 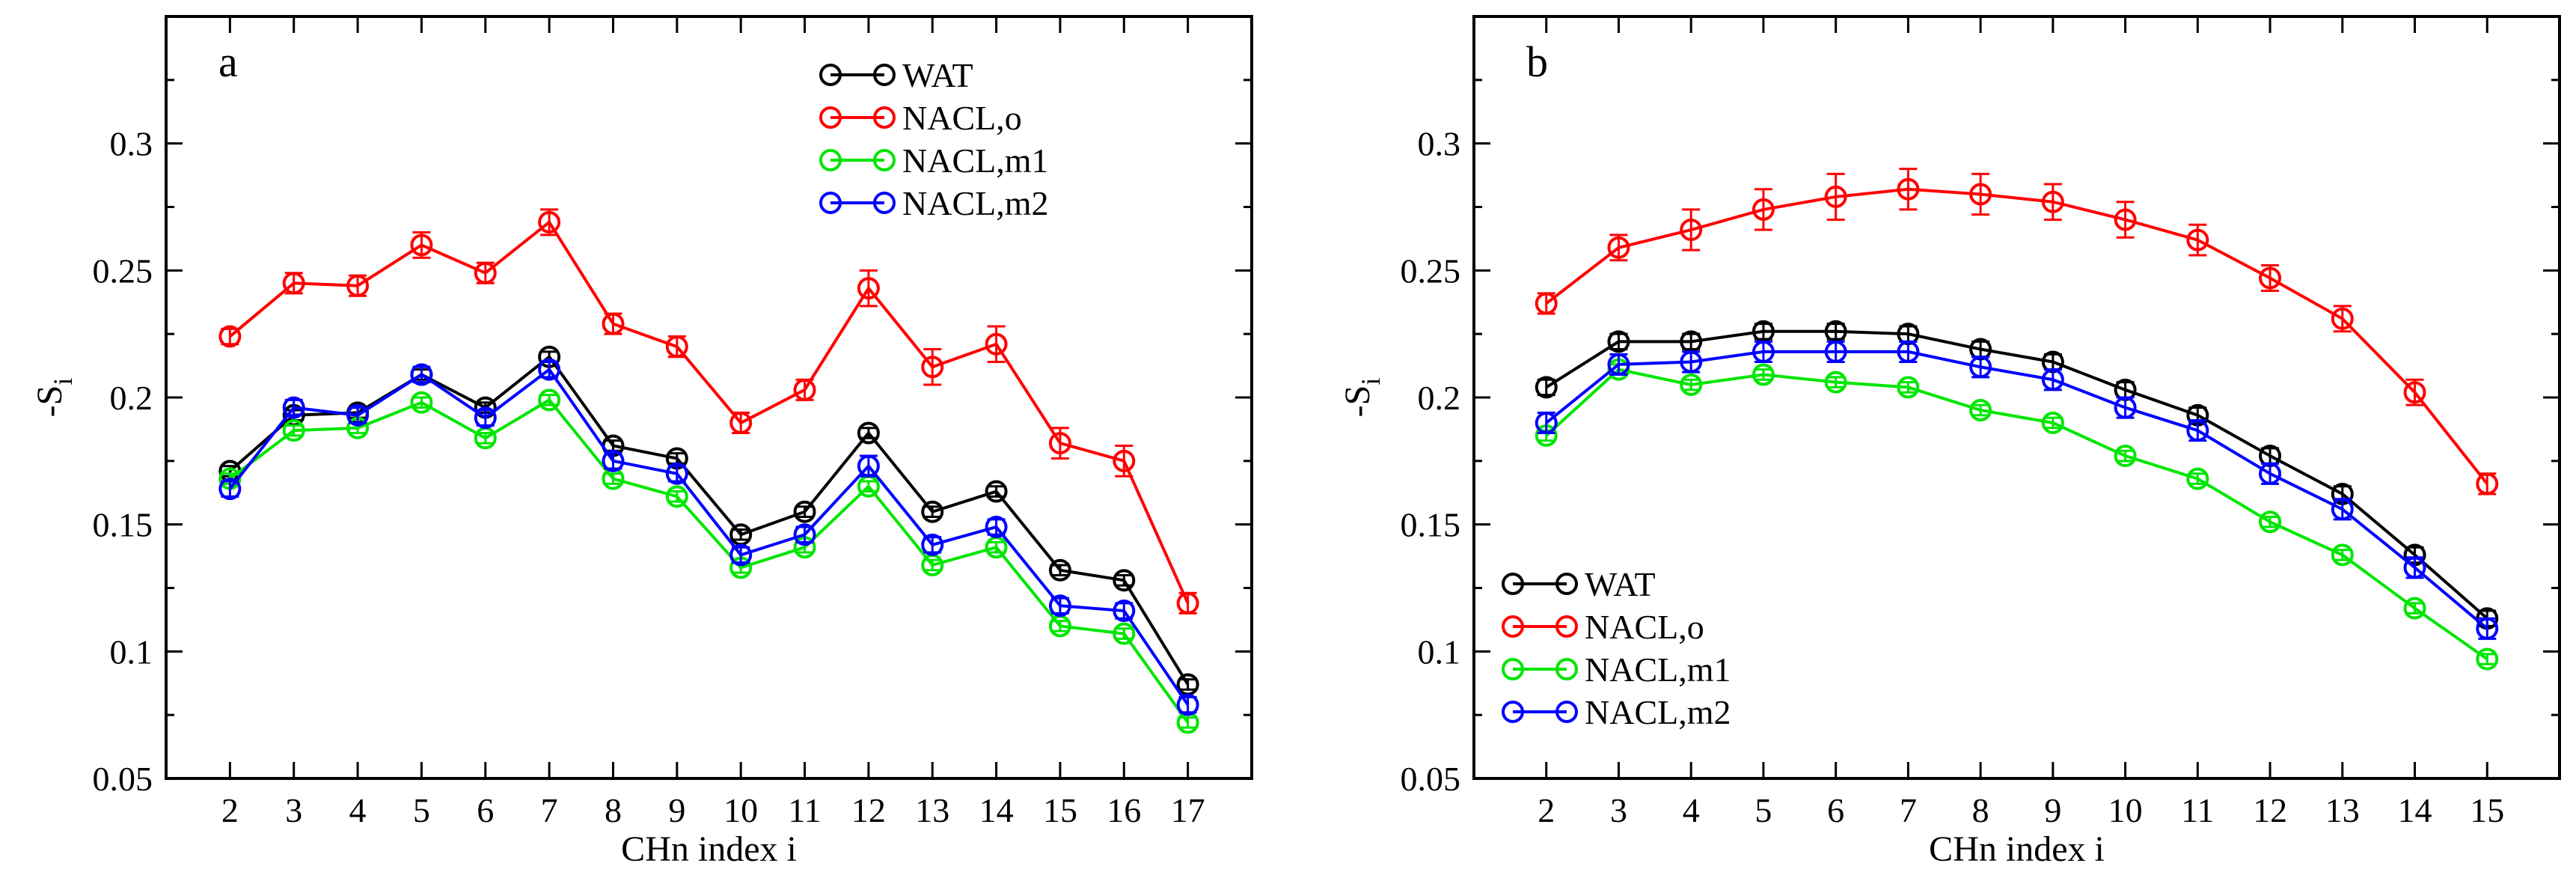 I want to click on x-axis-label: CHn index i, so click(x=709, y=849).